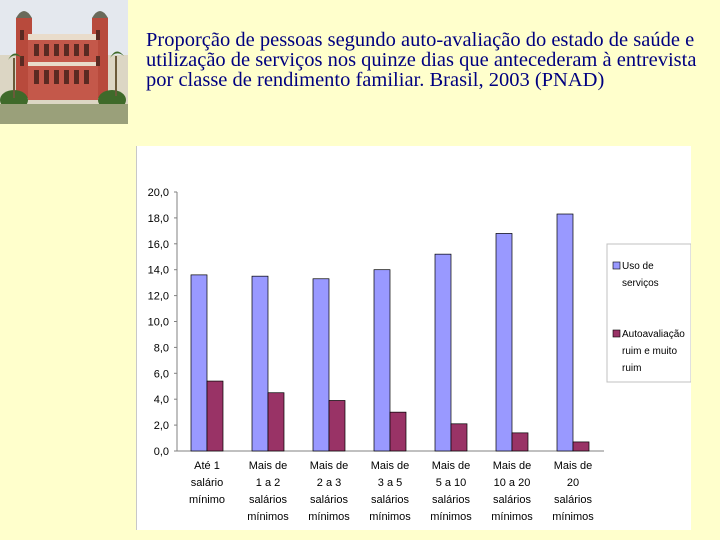  I want to click on legend-box, so click(649, 313).